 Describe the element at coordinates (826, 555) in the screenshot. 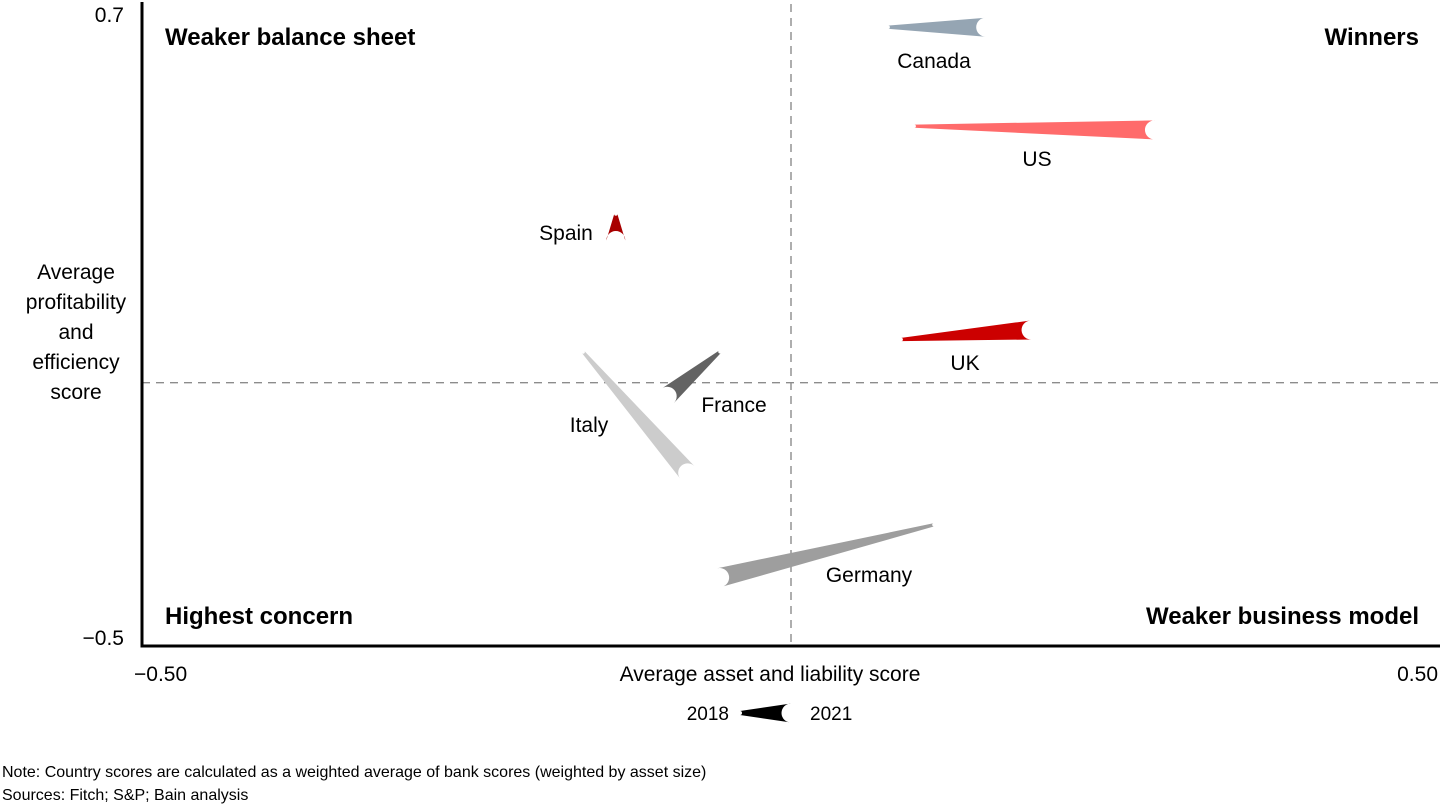

I see `wedge-germany` at that location.